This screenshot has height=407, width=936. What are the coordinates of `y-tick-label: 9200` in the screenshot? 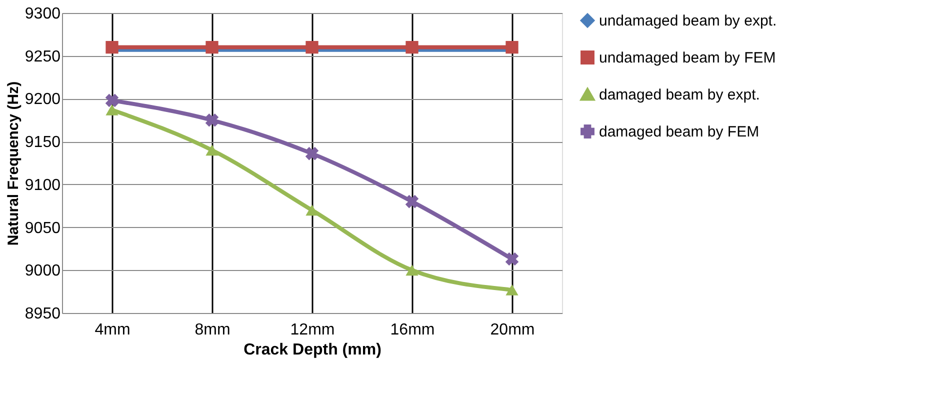 It's located at (42, 99).